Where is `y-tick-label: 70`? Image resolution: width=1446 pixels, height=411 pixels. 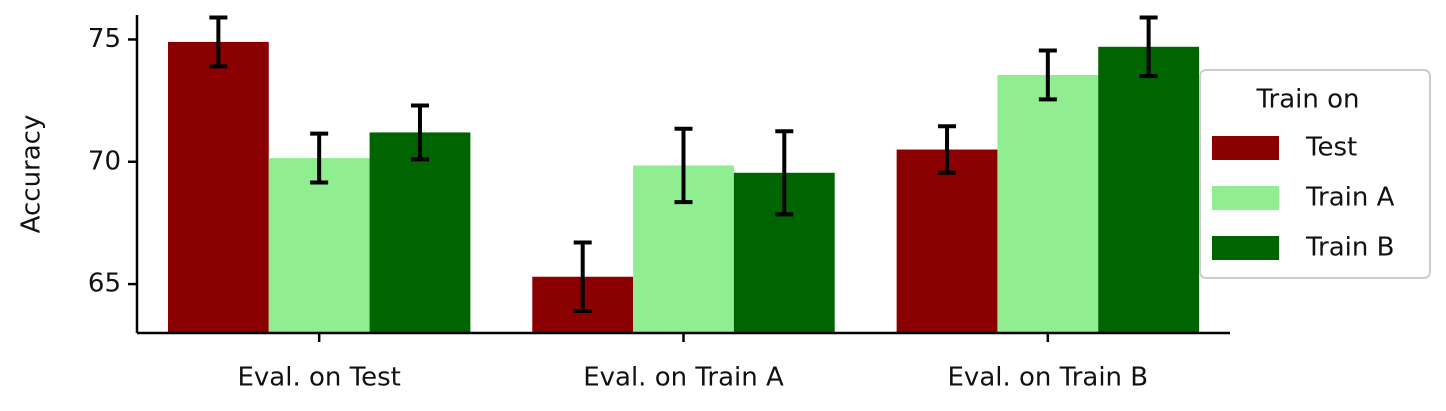 y-tick-label: 70 is located at coordinates (104, 161).